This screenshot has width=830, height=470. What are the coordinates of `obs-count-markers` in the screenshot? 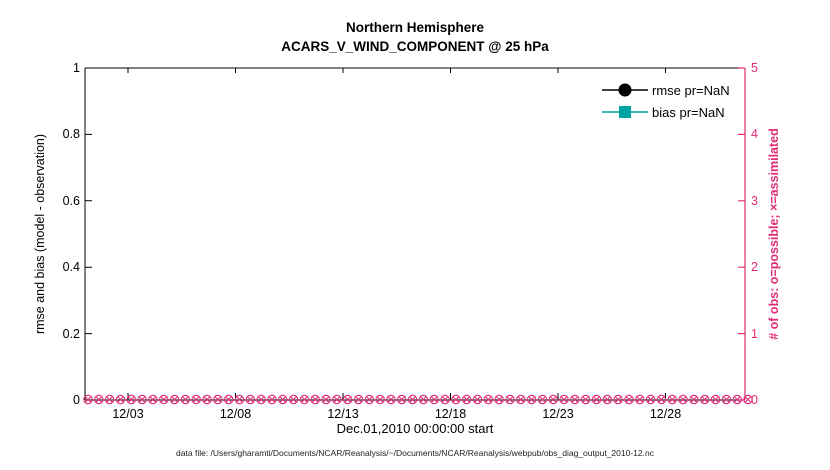 It's located at (418, 399).